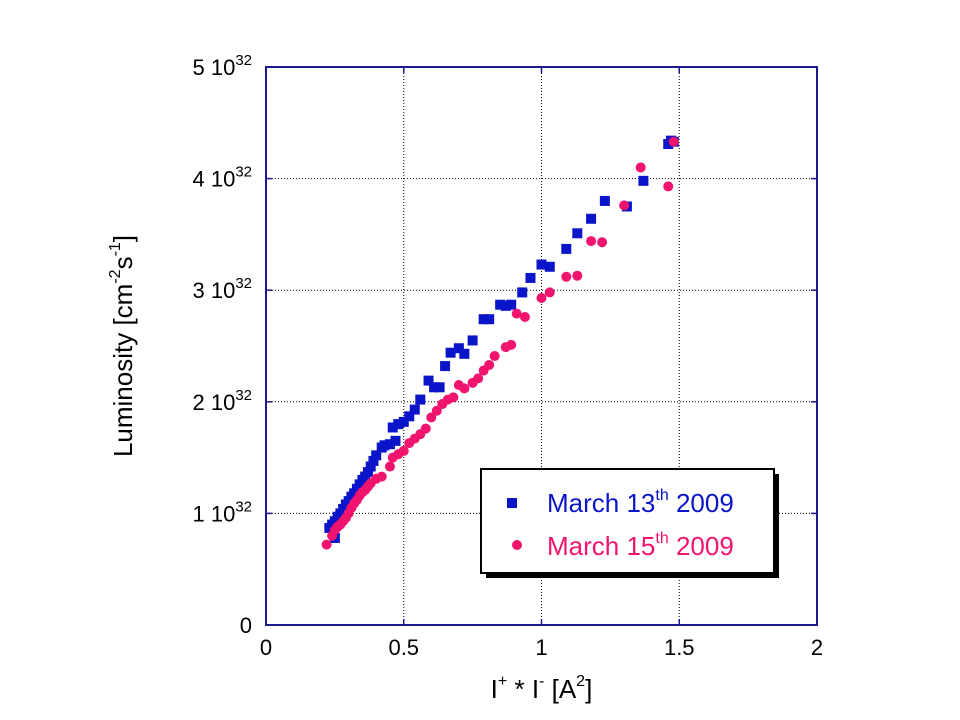  I want to click on y-tick-label-0: 0, so click(246, 625).